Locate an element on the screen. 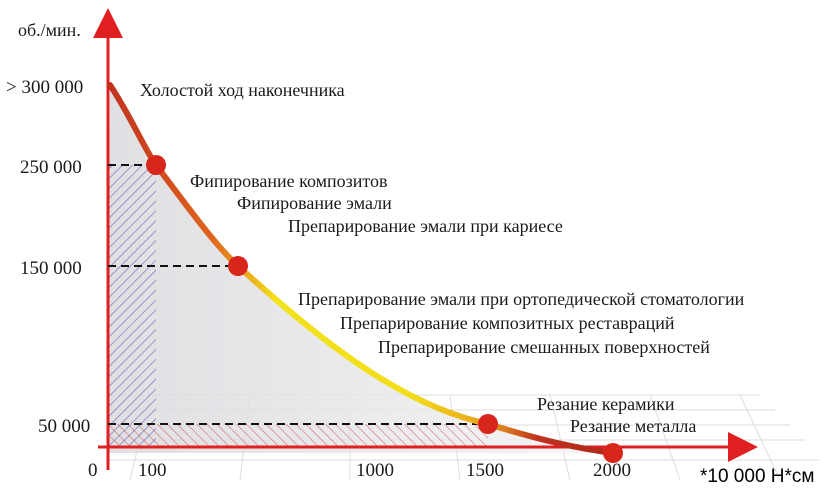  hatch-region-red is located at coordinates (298, 435).